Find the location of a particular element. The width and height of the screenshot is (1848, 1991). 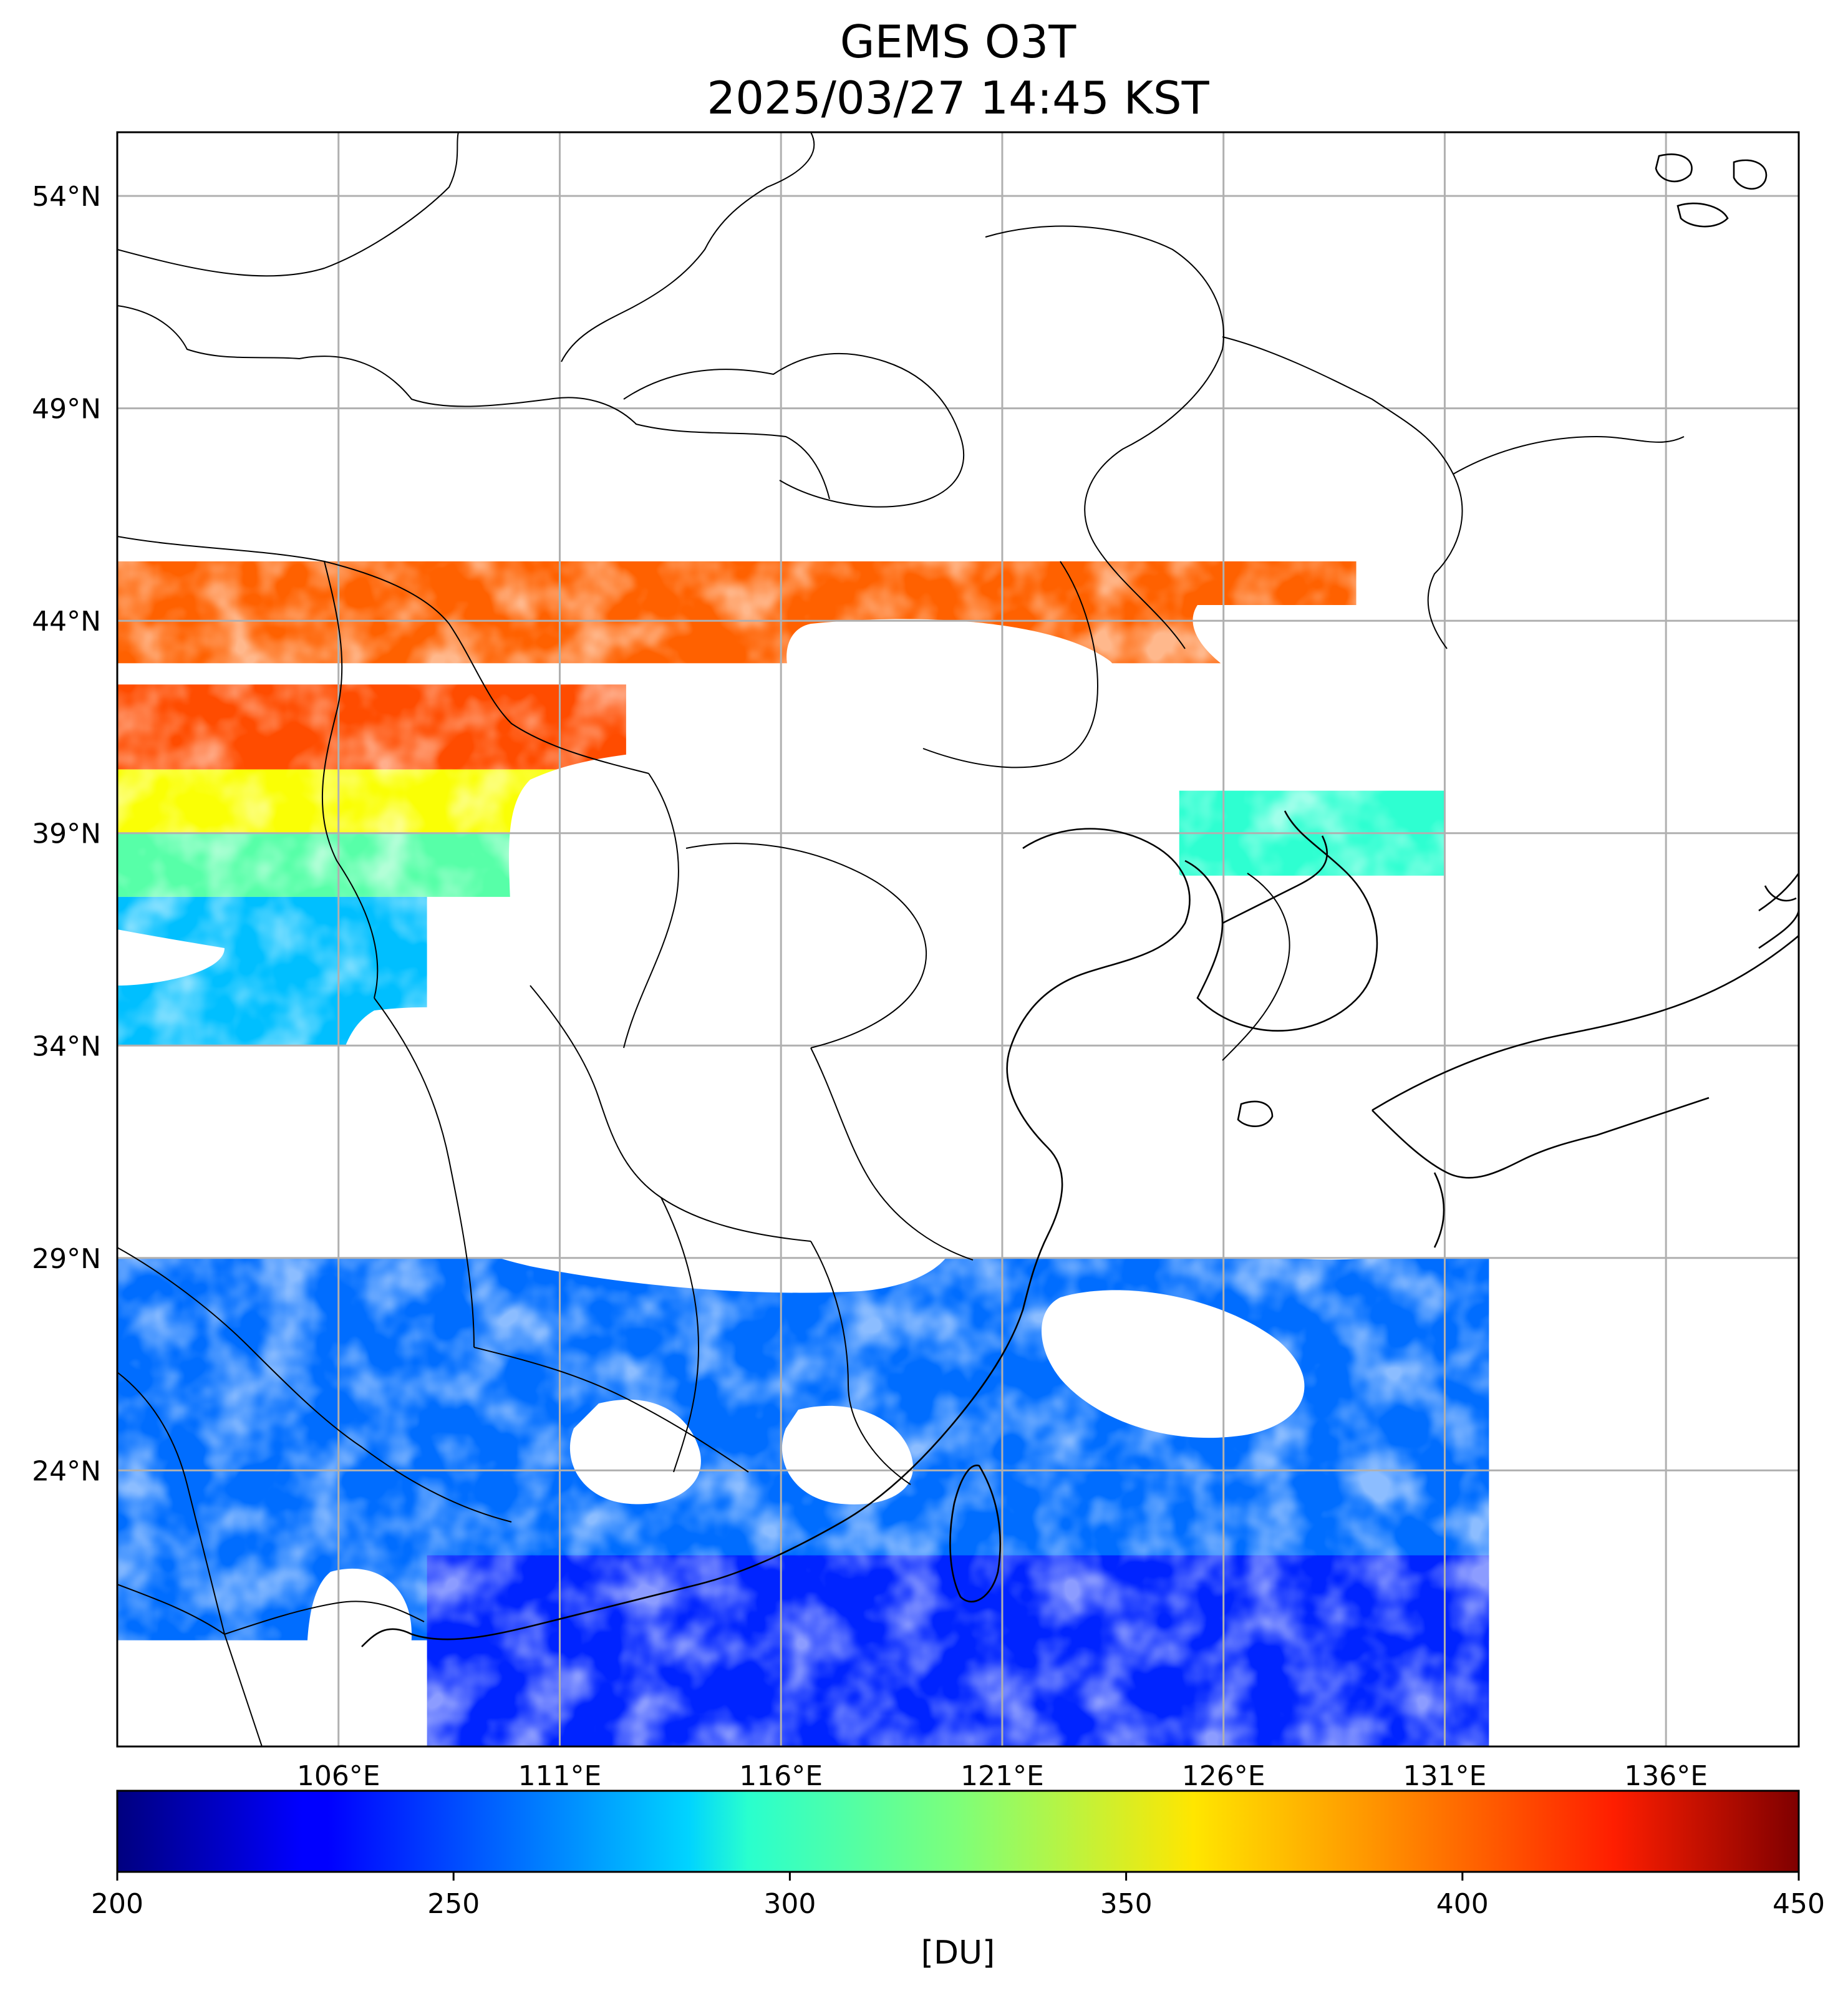

map-title: GEMS O3T is located at coordinates (958, 42).